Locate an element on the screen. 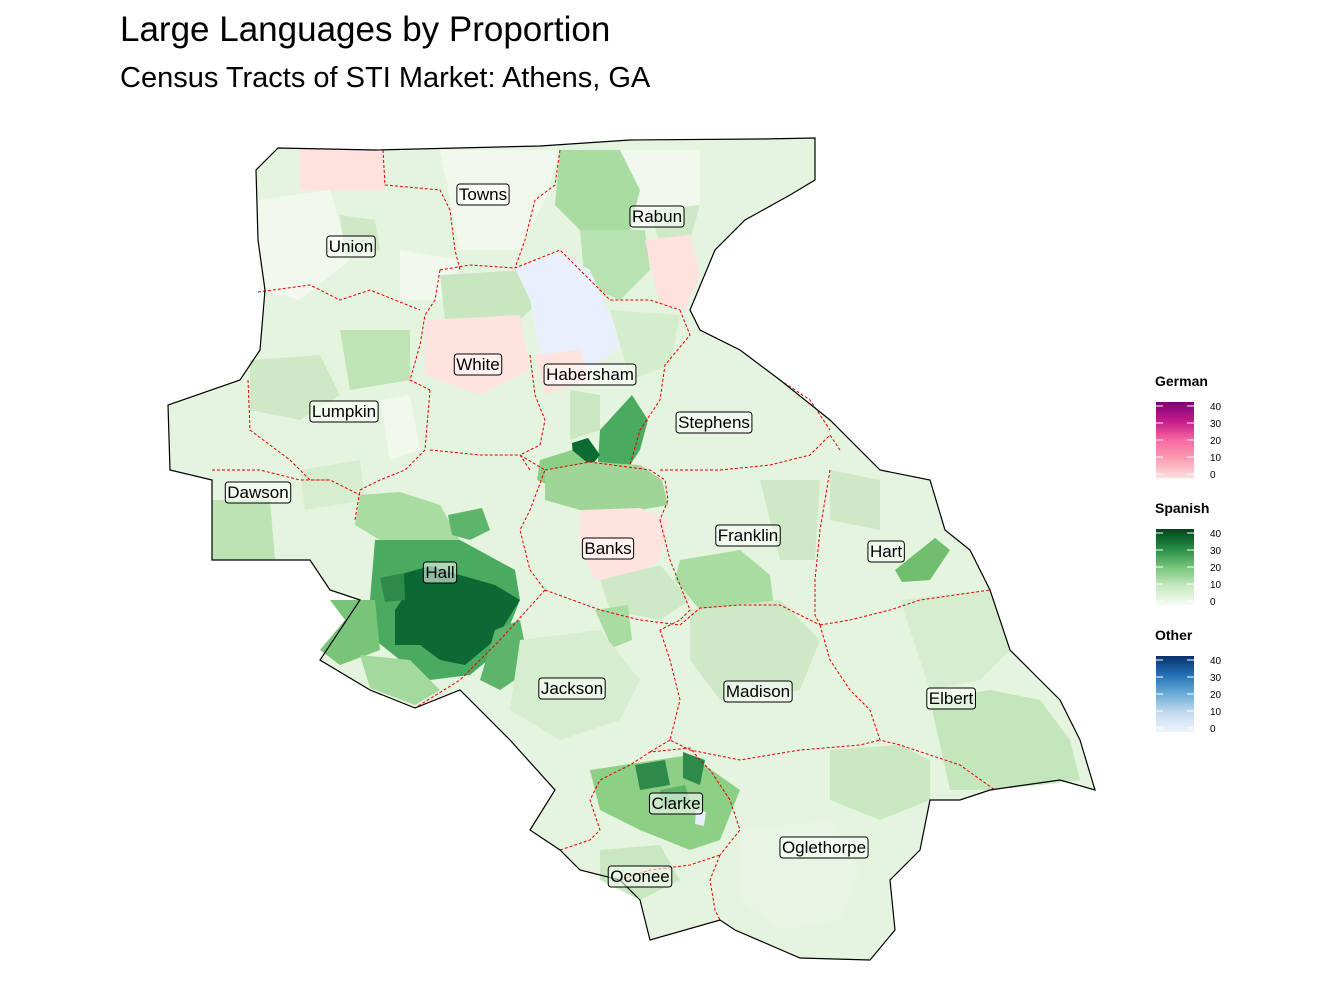 This screenshot has height=1008, width=1344. county-label-franklin: Franklin is located at coordinates (748, 535).